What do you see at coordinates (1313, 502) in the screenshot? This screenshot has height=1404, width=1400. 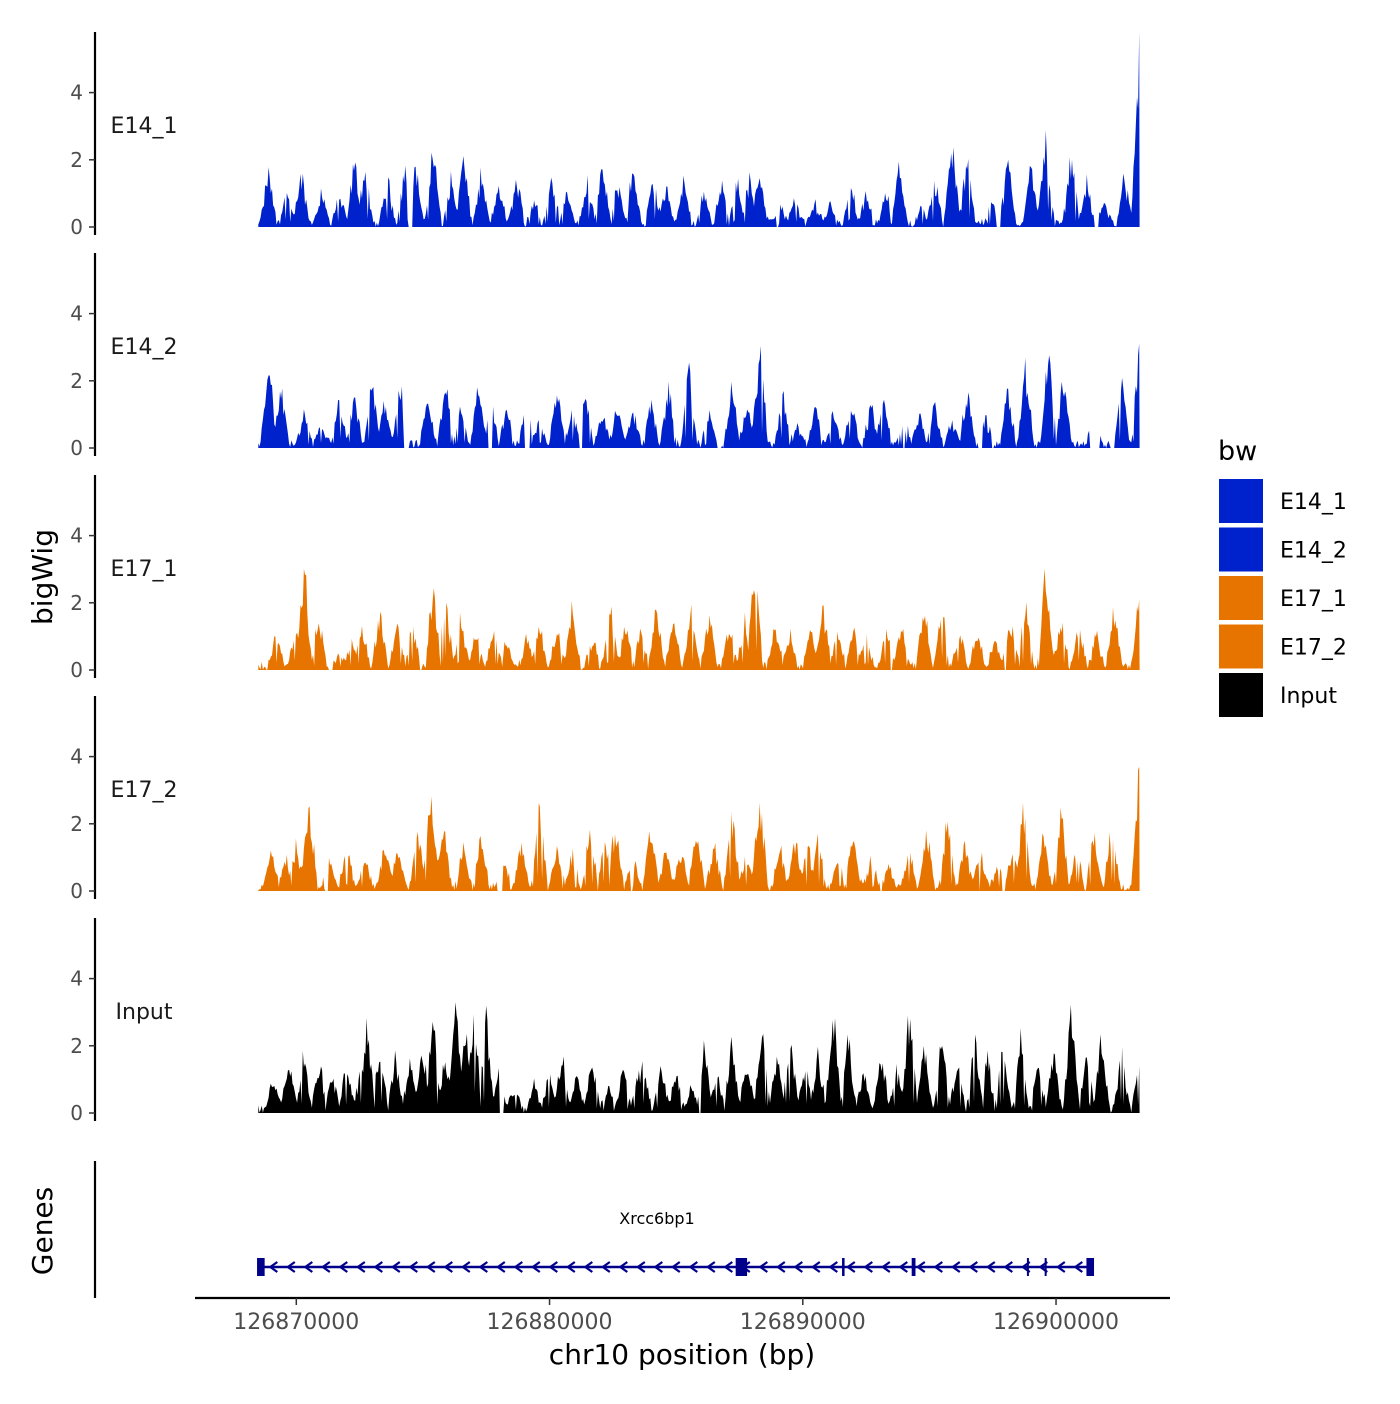 I see `legend-label: E14_1` at bounding box center [1313, 502].